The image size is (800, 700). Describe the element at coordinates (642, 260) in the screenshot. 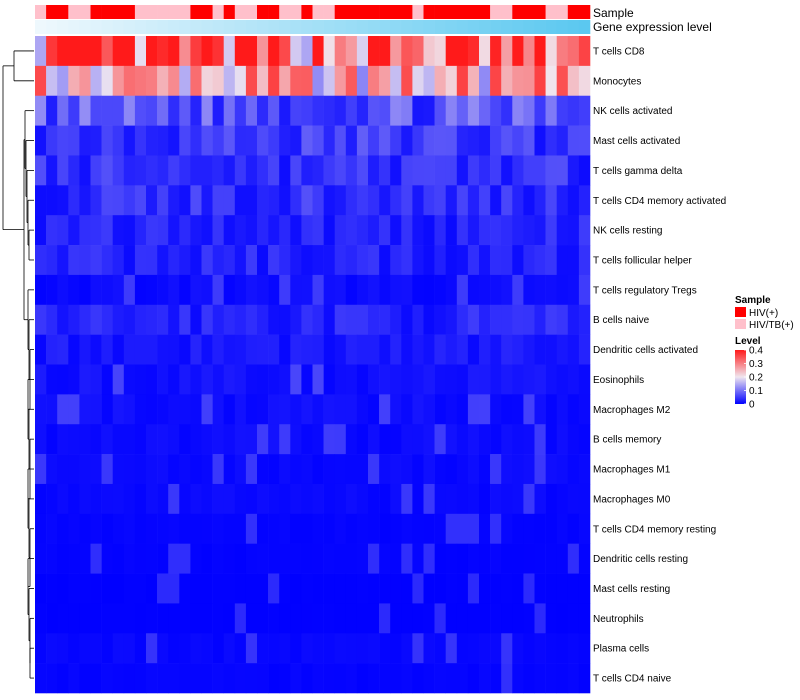

I see `row-label: T cells follicular helper` at that location.